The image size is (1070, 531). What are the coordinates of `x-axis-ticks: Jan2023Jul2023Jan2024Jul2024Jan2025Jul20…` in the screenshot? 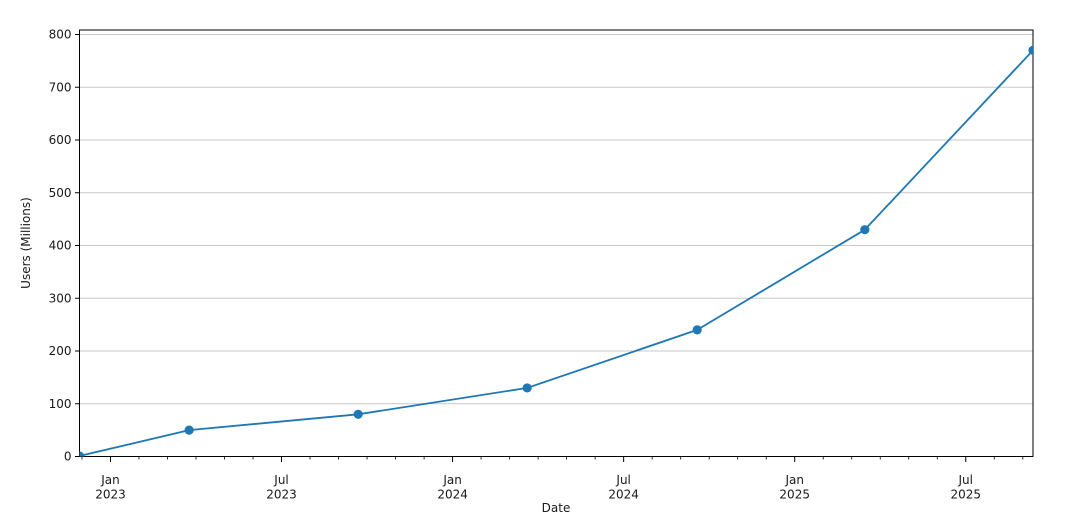 It's located at (538, 479).